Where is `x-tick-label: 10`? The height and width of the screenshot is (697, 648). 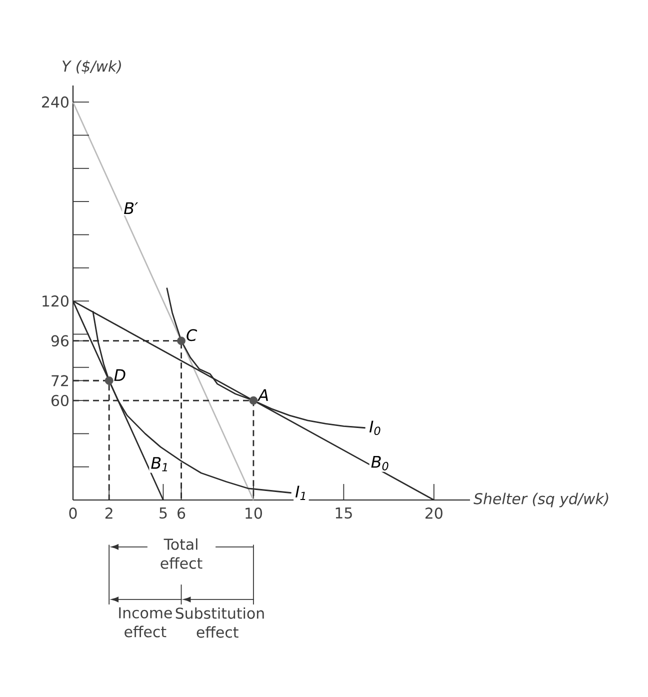 x-tick-label: 10 is located at coordinates (254, 513).